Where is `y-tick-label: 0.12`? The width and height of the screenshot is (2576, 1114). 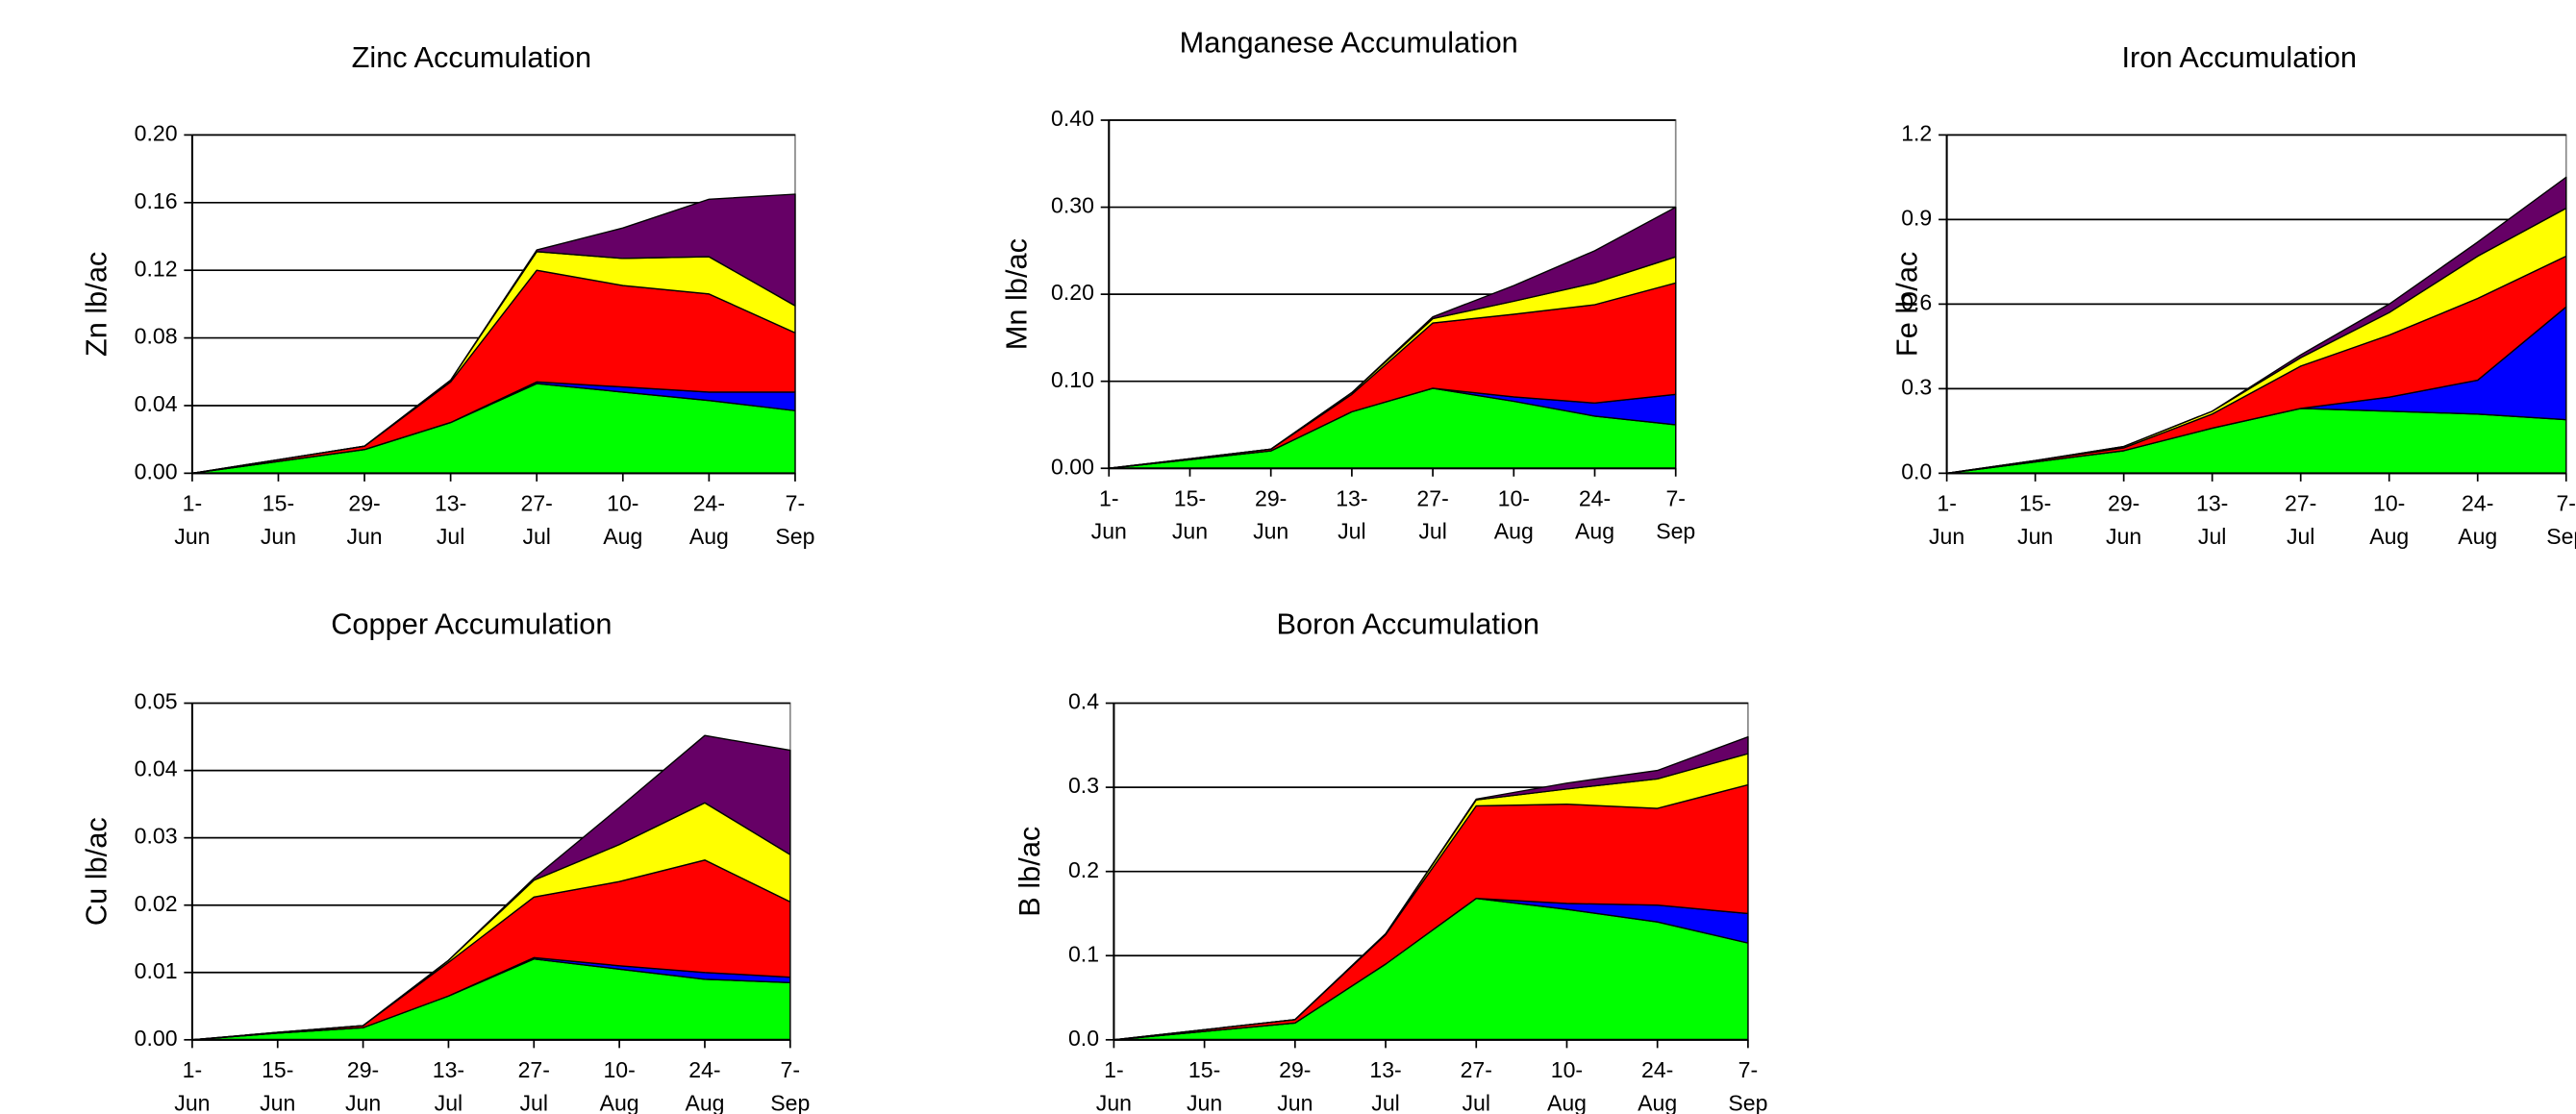
y-tick-label: 0.12 is located at coordinates (156, 269).